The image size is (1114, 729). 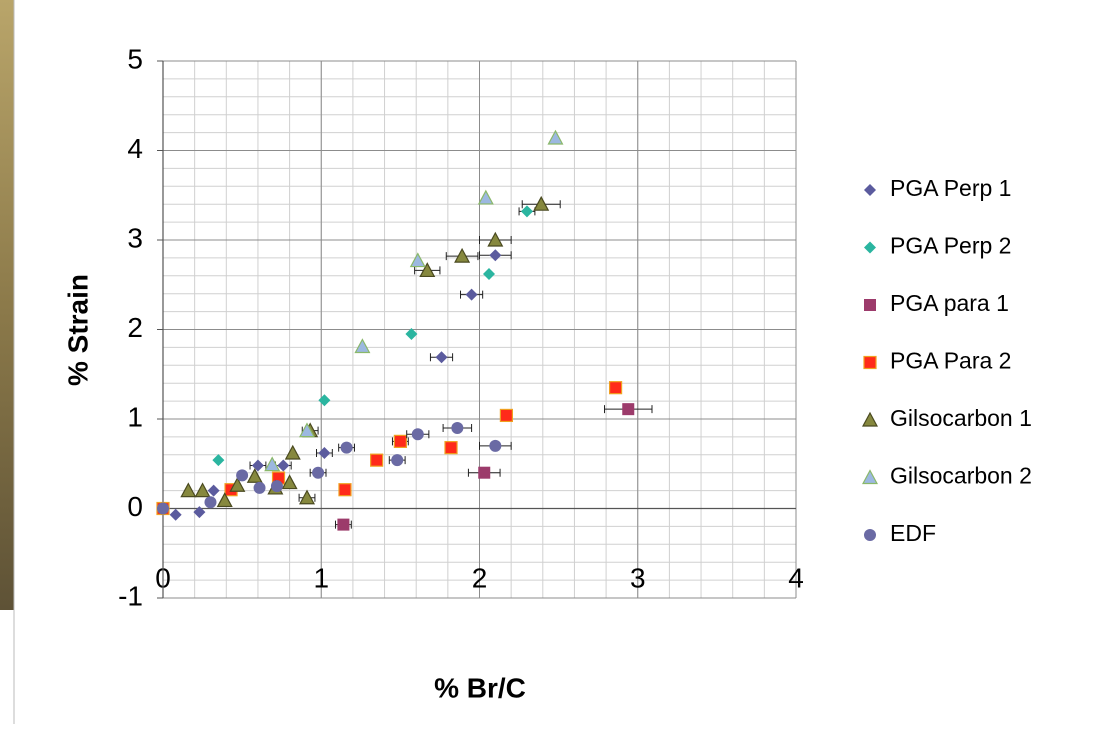 I want to click on x-tick-label: 3, so click(x=638, y=577).